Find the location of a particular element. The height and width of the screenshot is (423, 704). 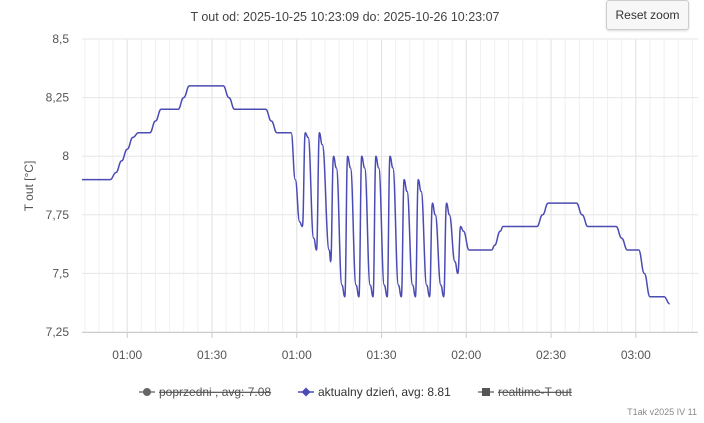

y-axis-label: T out [°C] is located at coordinates (29, 186).